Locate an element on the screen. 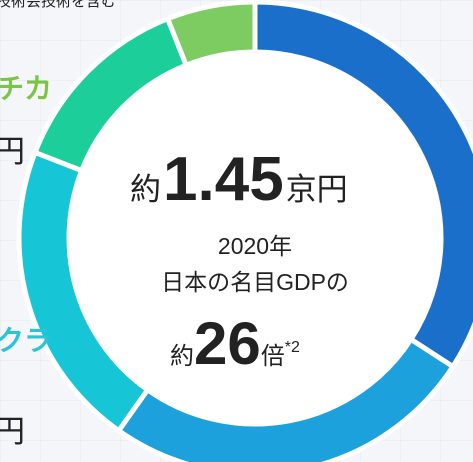 The height and width of the screenshot is (462, 473). ratio: 約26倍*2 is located at coordinates (235, 343).